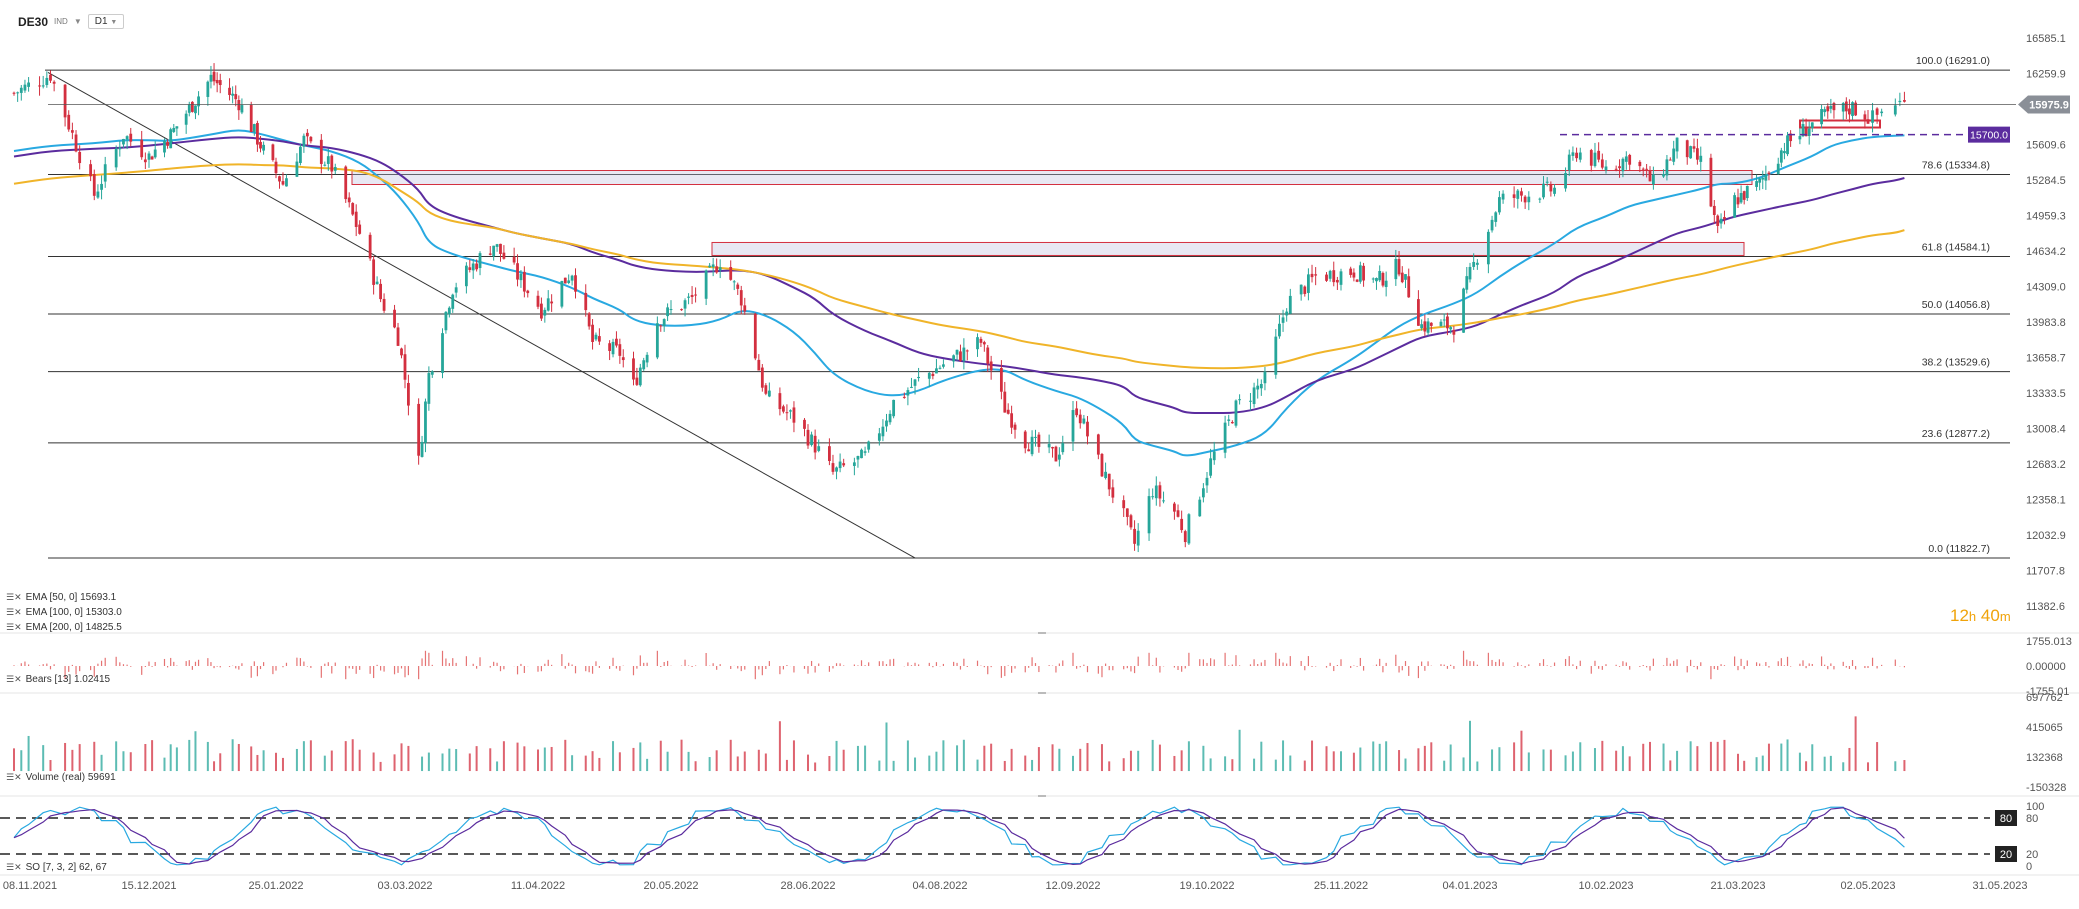 This screenshot has height=909, width=2079. I want to click on bears-tick-label: 0.00000, so click(2046, 667).